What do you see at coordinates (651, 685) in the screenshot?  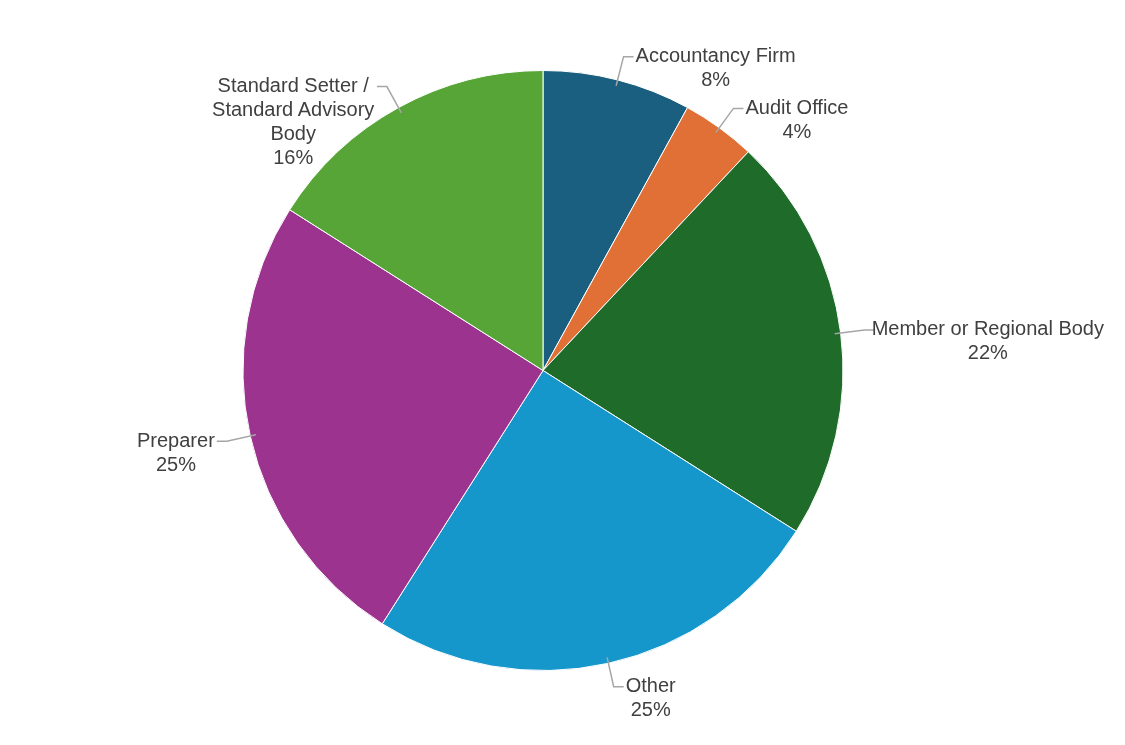 I see `slice-label: Other` at bounding box center [651, 685].